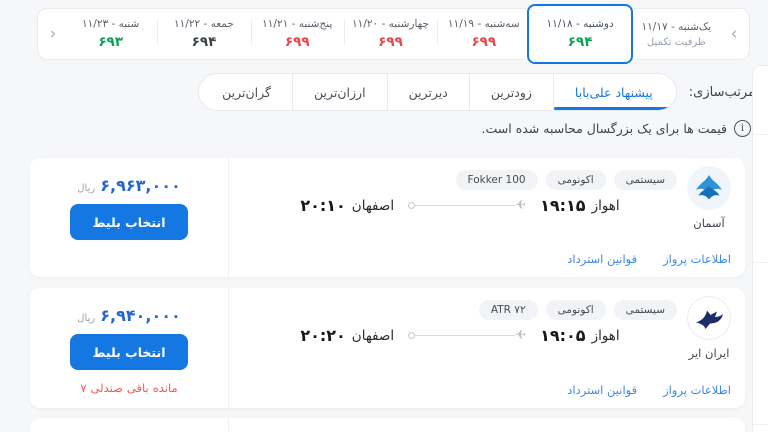 This screenshot has width=768, height=432. I want to click on tab-cheapest: ارزان‌ترین, so click(339, 92).